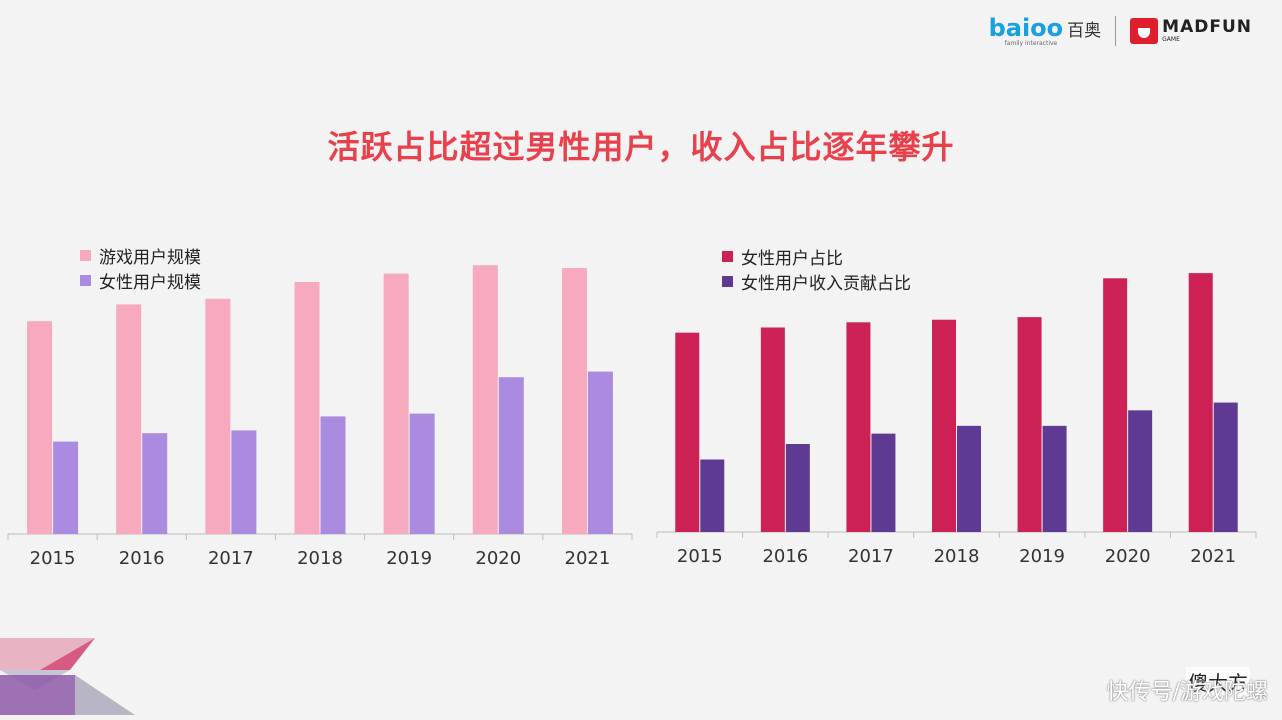 The image size is (1282, 720). Describe the element at coordinates (1120, 30) in the screenshot. I see `logo-area: baioo 百奥 family interactive MADFUN GAME` at that location.